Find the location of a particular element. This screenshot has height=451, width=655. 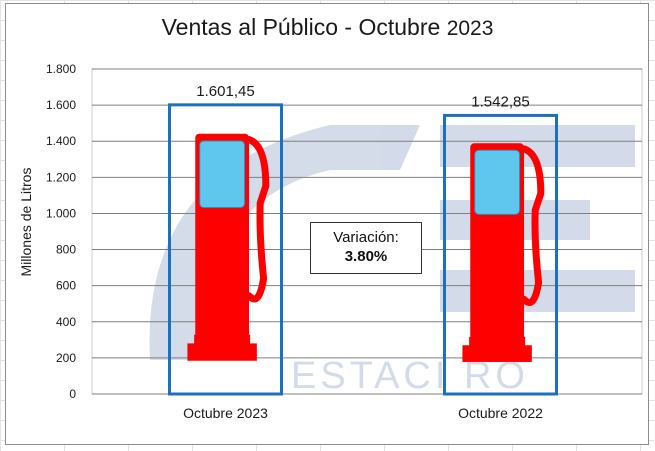

variation-label: Variación: is located at coordinates (366, 237).